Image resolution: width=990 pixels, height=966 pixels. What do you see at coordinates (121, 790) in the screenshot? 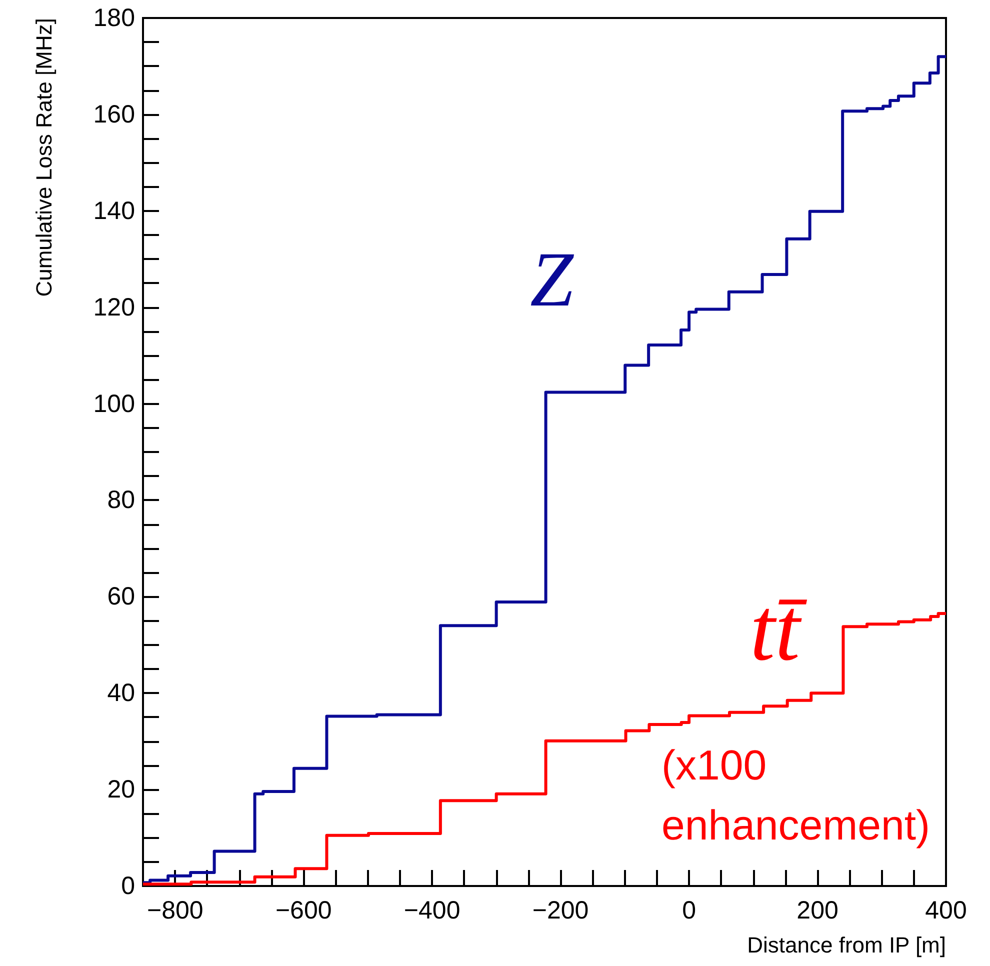
I see `y-tick-label: 20` at bounding box center [121, 790].